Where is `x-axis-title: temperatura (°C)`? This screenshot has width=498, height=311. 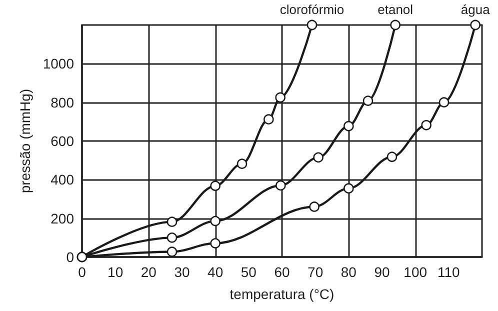 x-axis-title: temperatura (°C) is located at coordinates (282, 294).